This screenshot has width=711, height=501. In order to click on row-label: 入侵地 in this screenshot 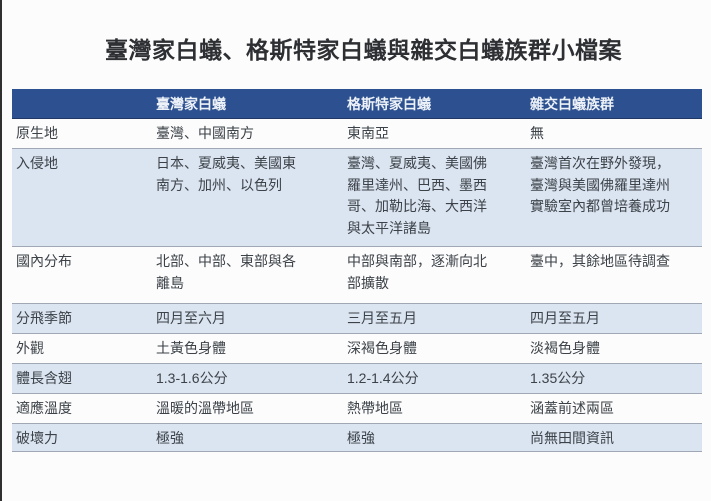, I will do `click(37, 163)`.